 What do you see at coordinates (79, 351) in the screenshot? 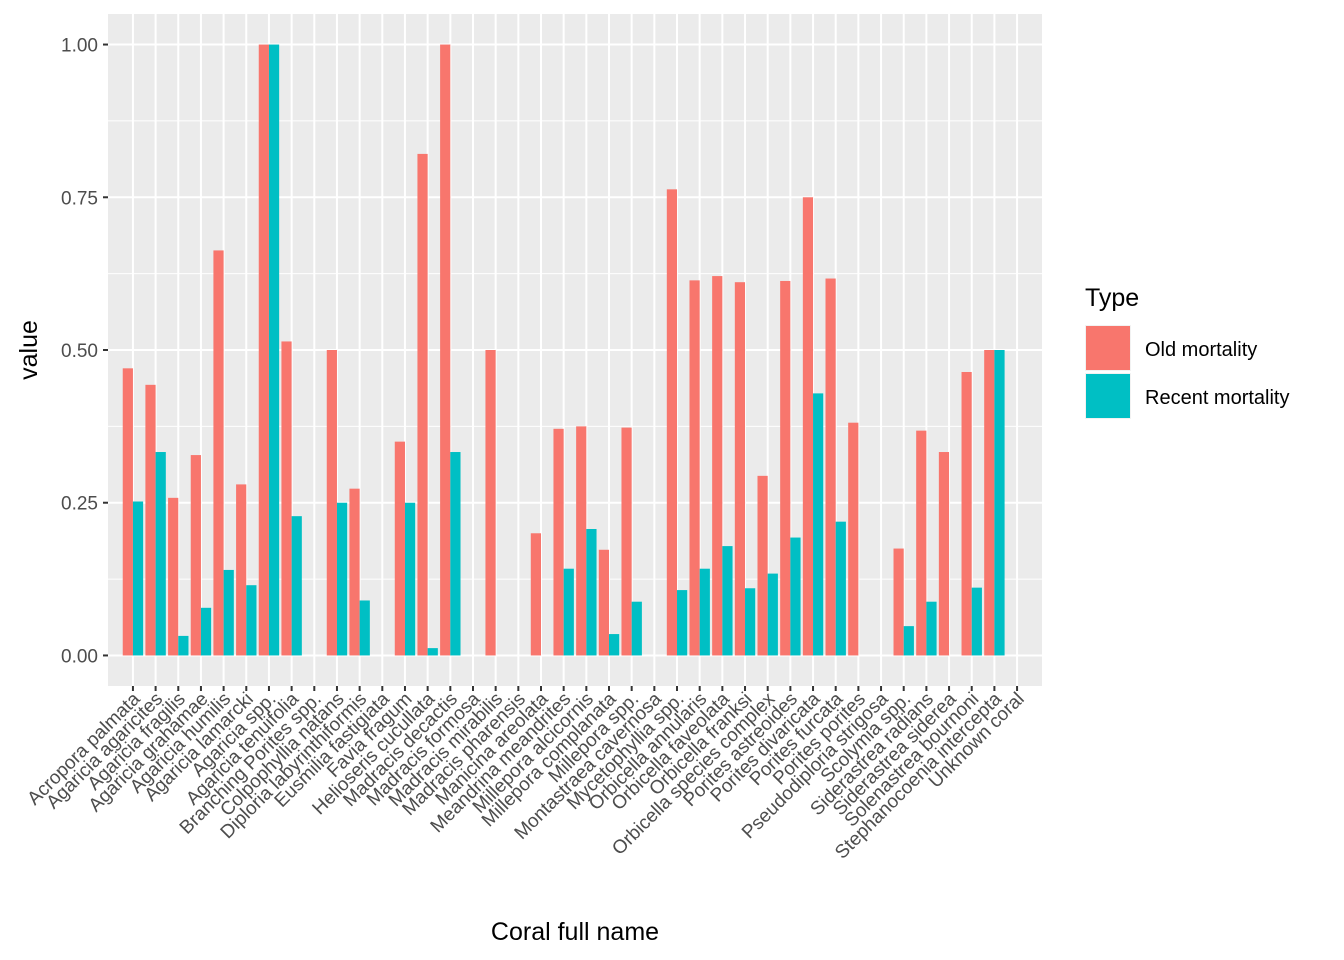
I see `y-tick-label: 0.50` at bounding box center [79, 351].